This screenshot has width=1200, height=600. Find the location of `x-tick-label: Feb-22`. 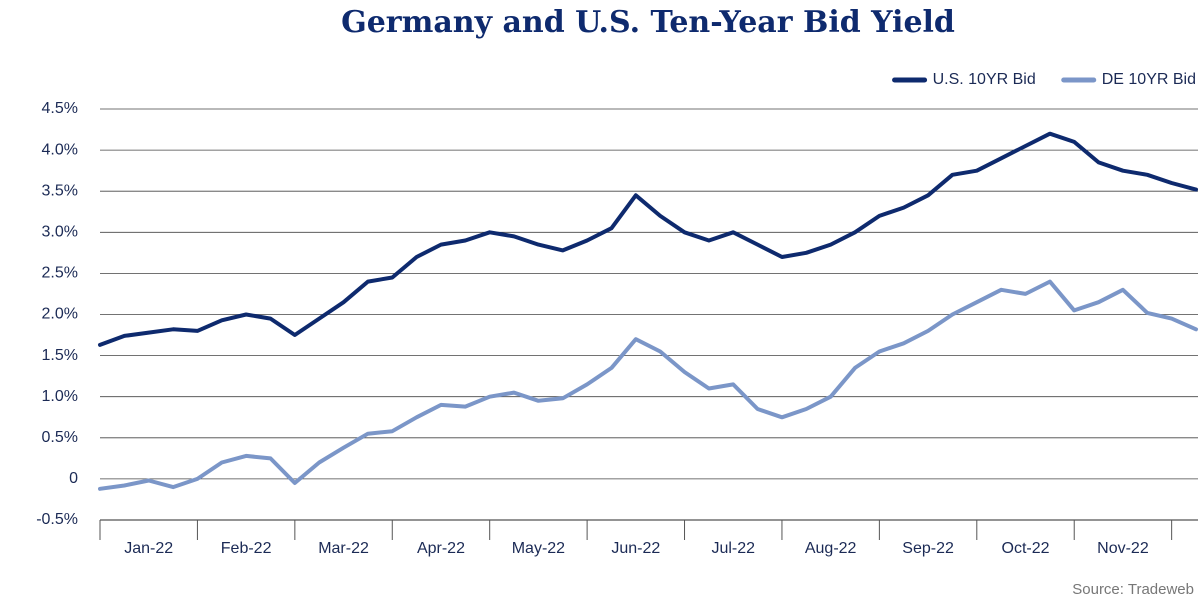

x-tick-label: Feb-22 is located at coordinates (246, 548).